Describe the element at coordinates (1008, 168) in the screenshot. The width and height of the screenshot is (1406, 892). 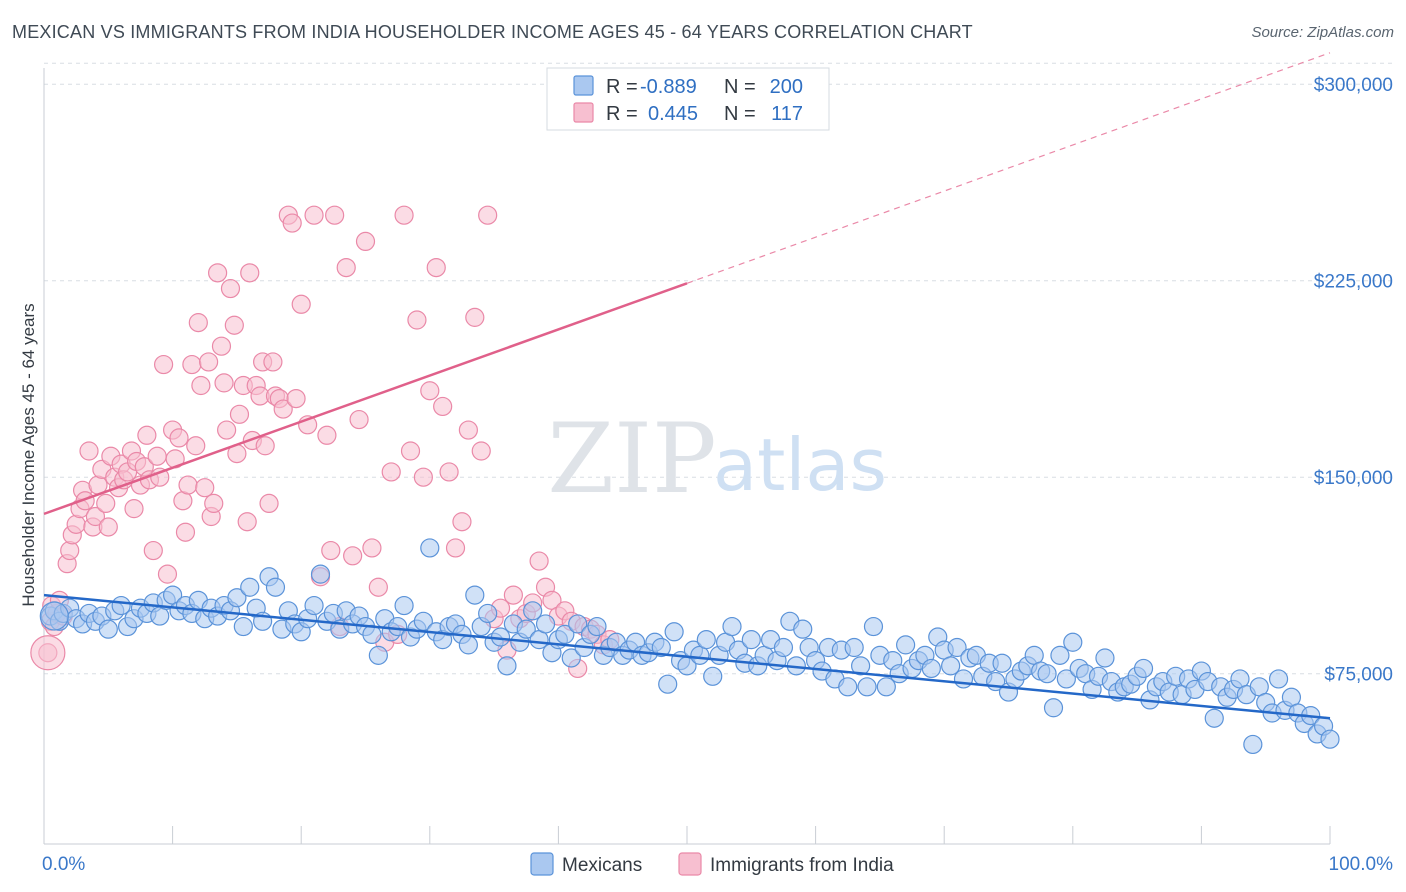
I see `india-trend-extension` at that location.